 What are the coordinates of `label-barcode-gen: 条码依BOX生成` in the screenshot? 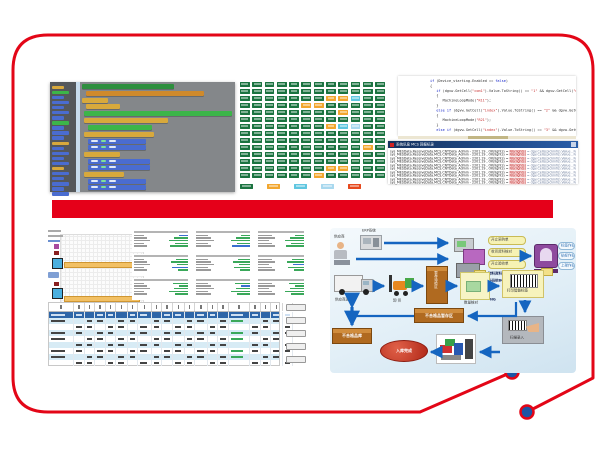 It's located at (501, 280).